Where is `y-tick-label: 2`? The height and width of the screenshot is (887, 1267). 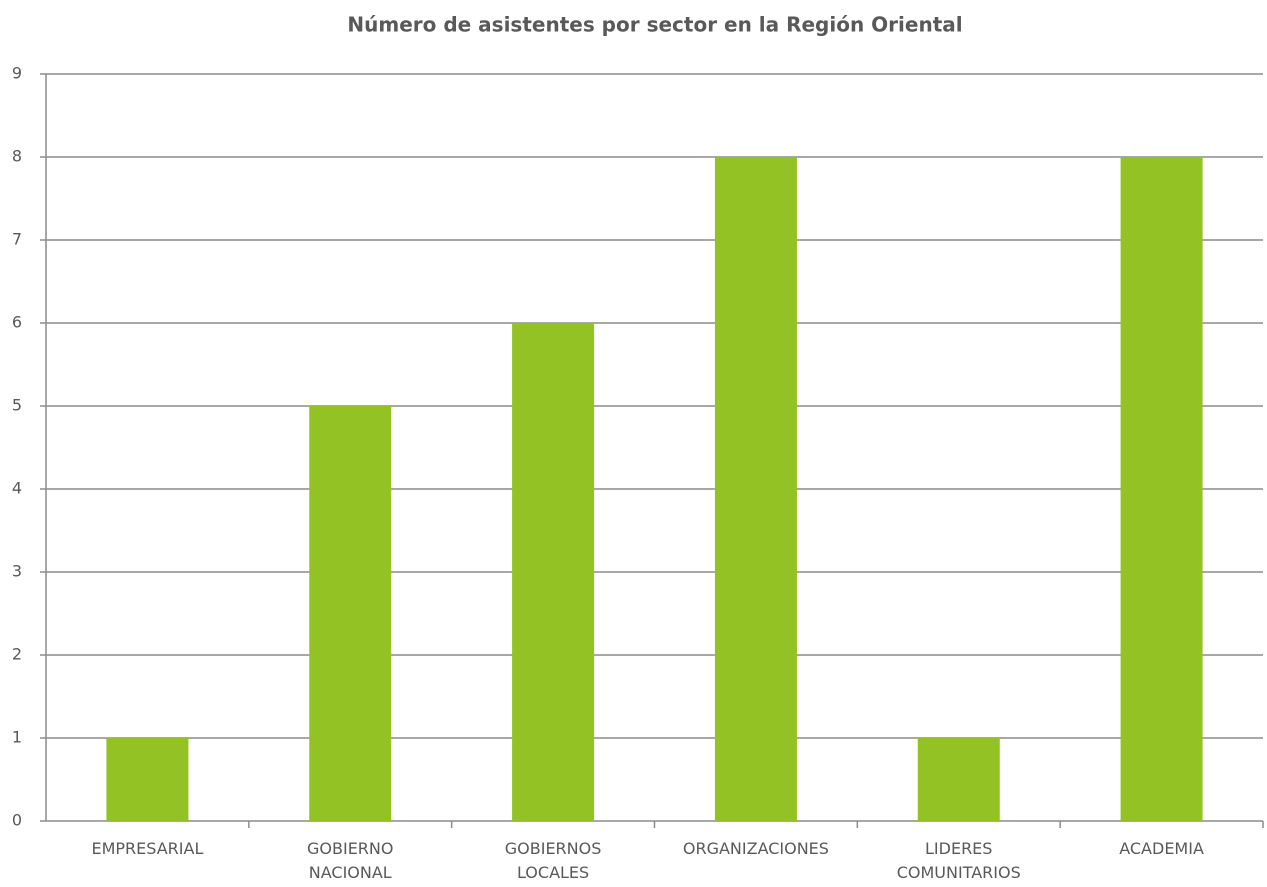
y-tick-label: 2 is located at coordinates (17, 654).